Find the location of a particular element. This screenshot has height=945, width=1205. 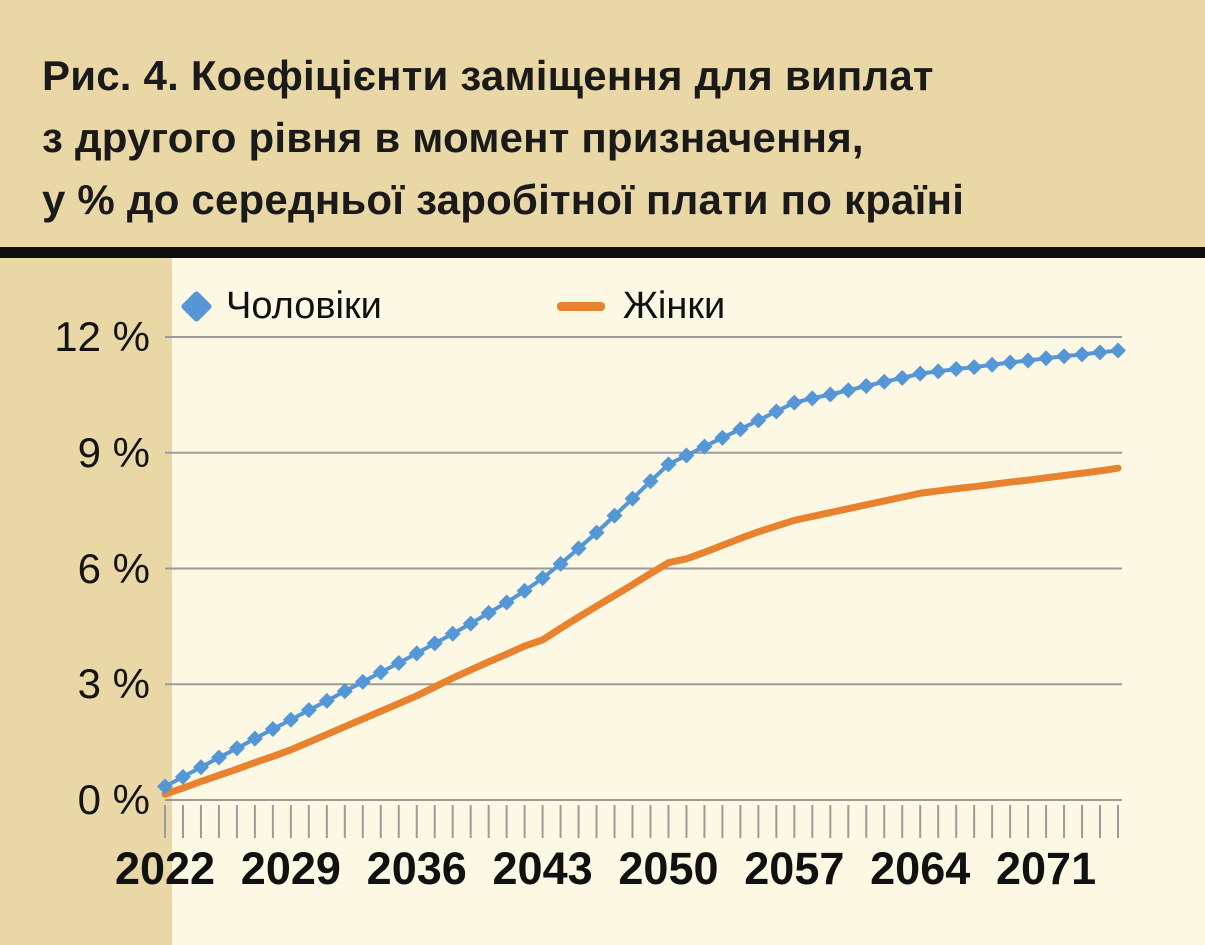

legend-item-women: Жінки is located at coordinates (641, 306).